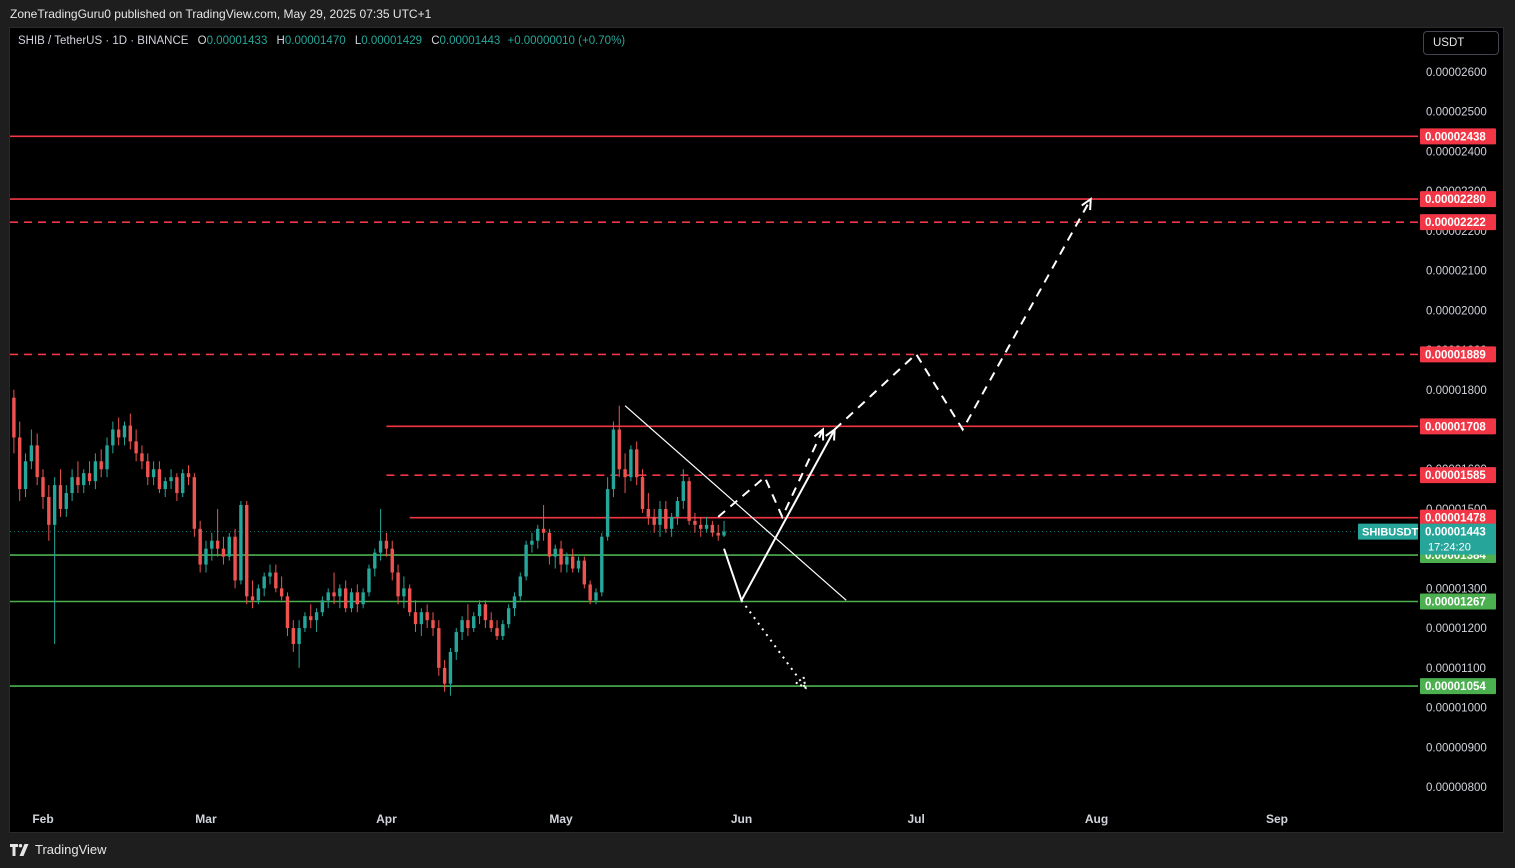  What do you see at coordinates (42, 819) in the screenshot?
I see `time-tick-label: Feb` at bounding box center [42, 819].